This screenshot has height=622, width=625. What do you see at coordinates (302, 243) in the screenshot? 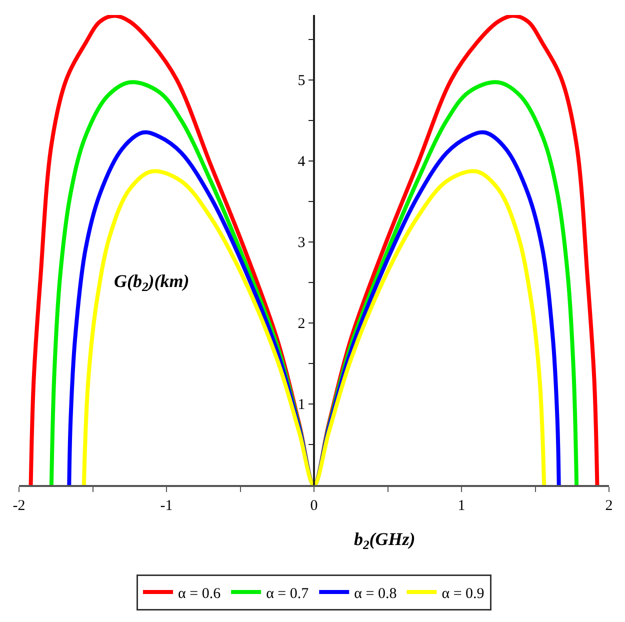
I see `y-tick-label: 3` at bounding box center [302, 243].